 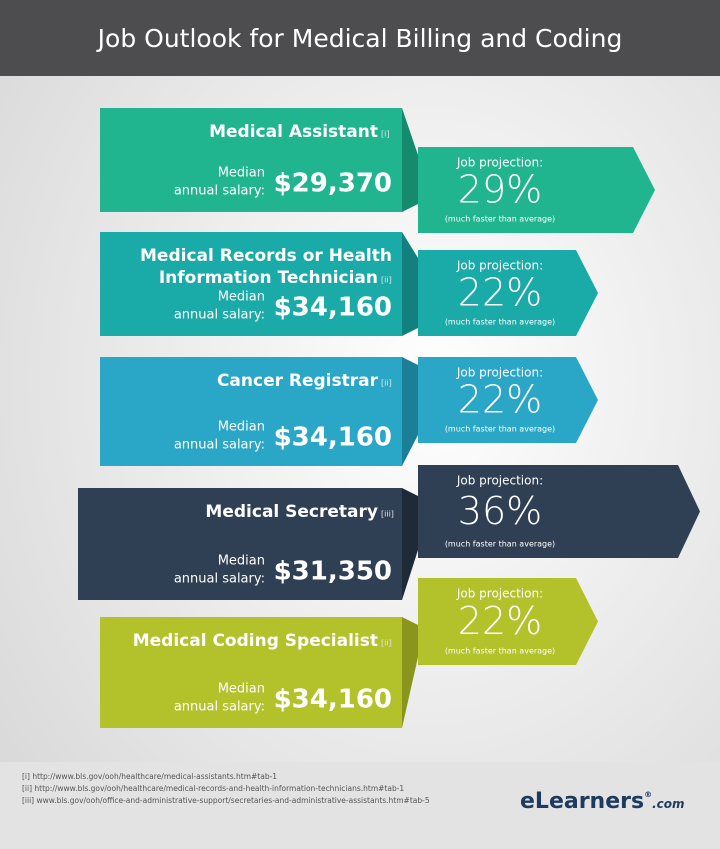 What do you see at coordinates (298, 381) in the screenshot?
I see `job-title: Cancer Registrar` at bounding box center [298, 381].